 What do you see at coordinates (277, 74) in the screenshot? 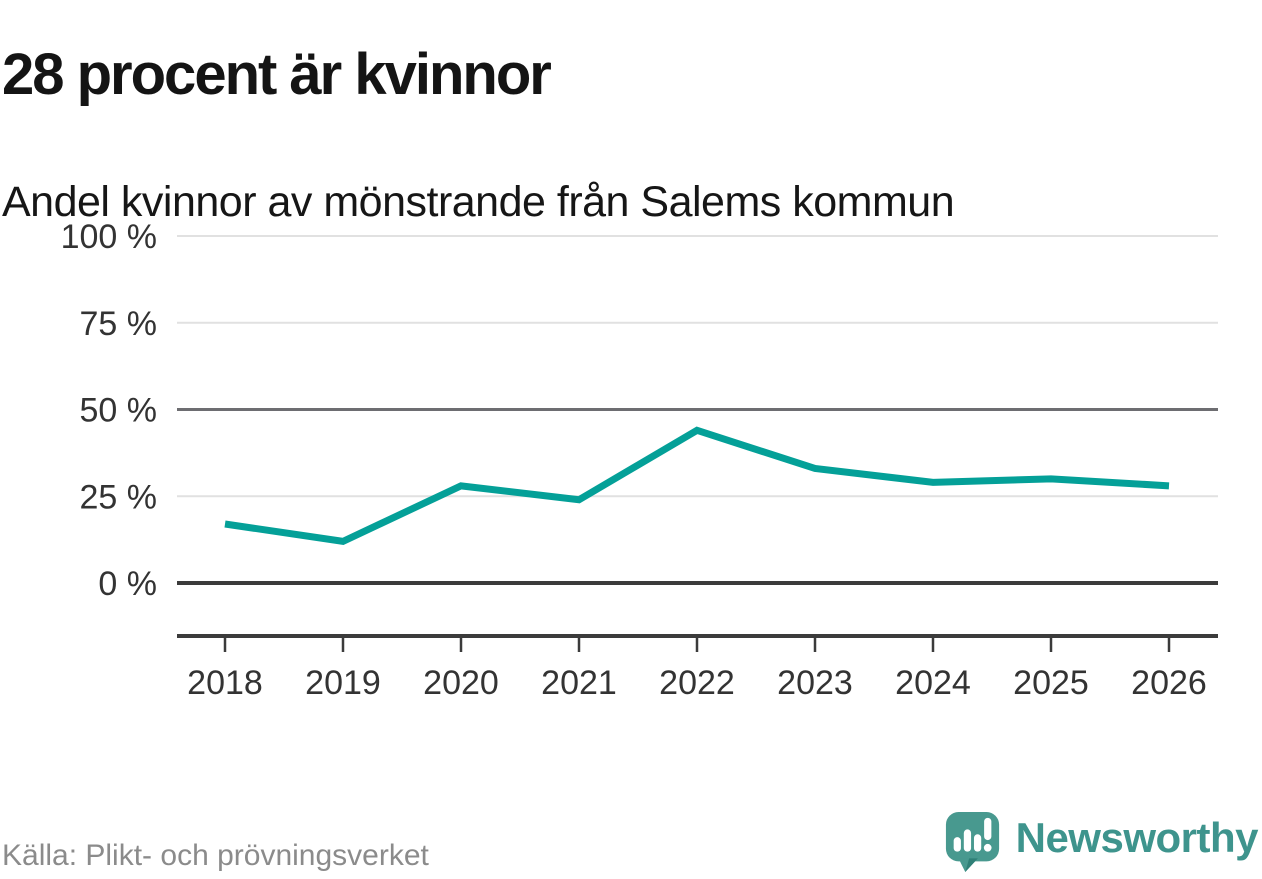
I see `chart-title: 28 procent är kvinnor` at bounding box center [277, 74].